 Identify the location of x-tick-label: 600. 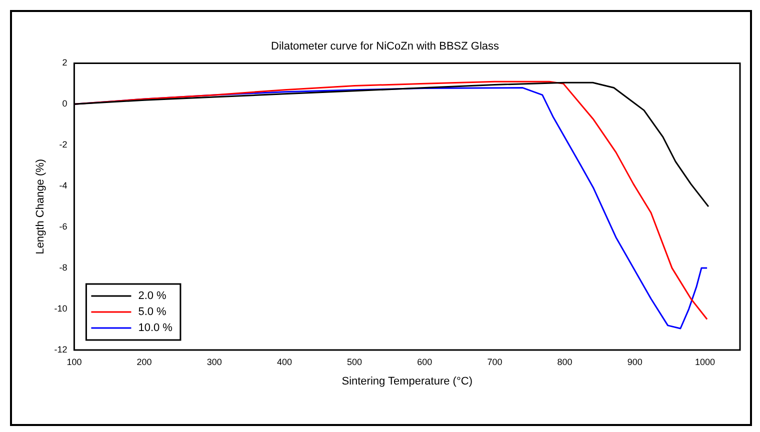
(424, 361).